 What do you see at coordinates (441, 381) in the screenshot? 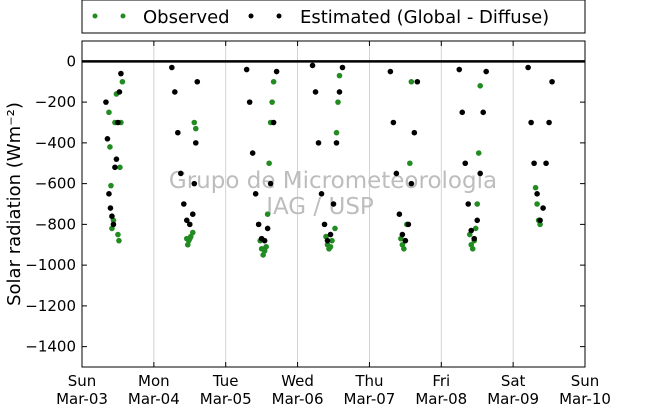
I see `x-tick-label-day: Fri` at bounding box center [441, 381].